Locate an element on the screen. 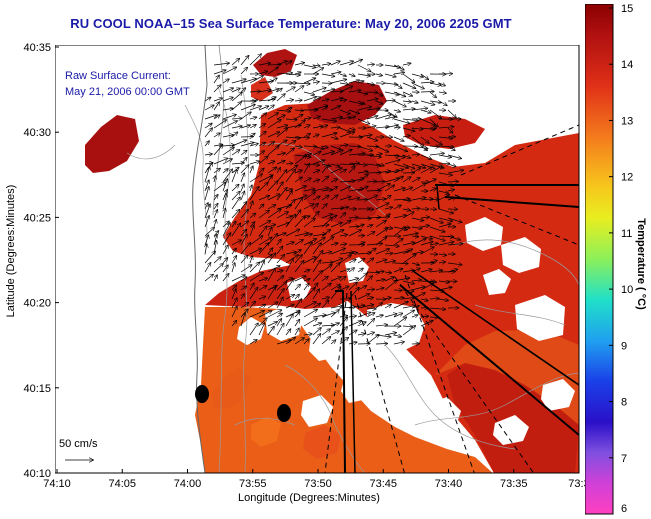 Image resolution: width=651 pixels, height=519 pixels. y-axis-label: Latitude (Degrees:Minutes) is located at coordinates (11, 251).